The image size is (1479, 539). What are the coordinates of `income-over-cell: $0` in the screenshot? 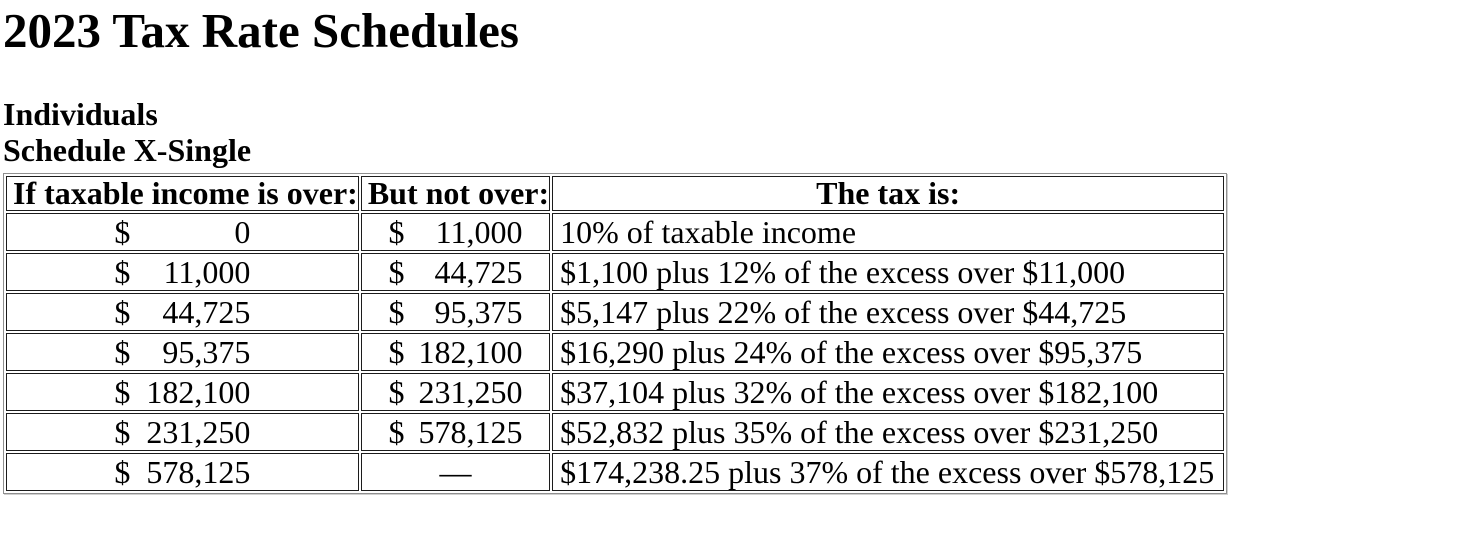 It's located at (182, 231).